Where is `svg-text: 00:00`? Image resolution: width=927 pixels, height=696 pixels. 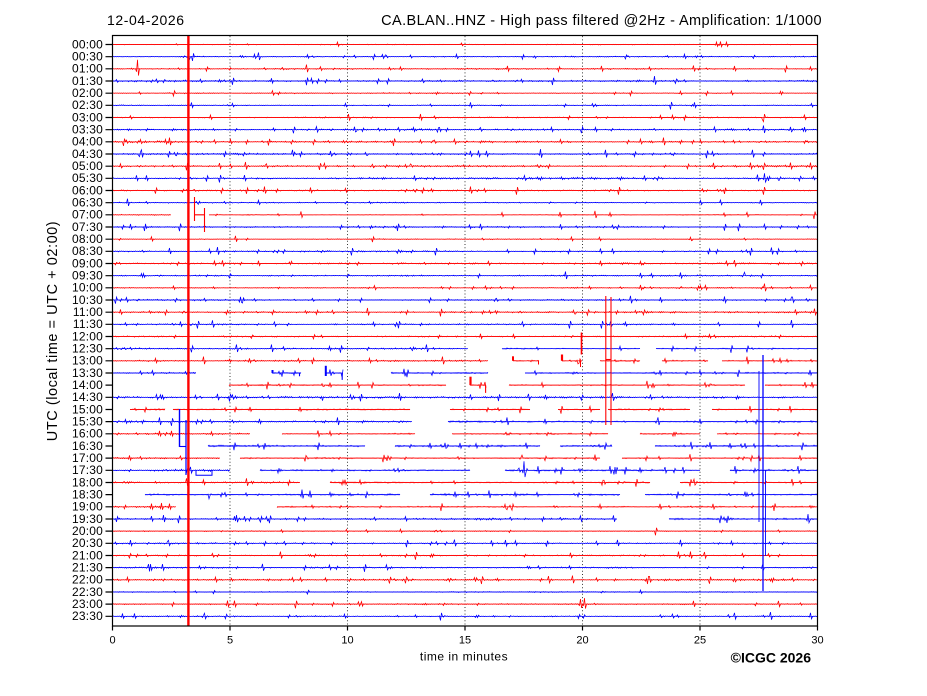 svg-text: 00:00 is located at coordinates (87, 44).